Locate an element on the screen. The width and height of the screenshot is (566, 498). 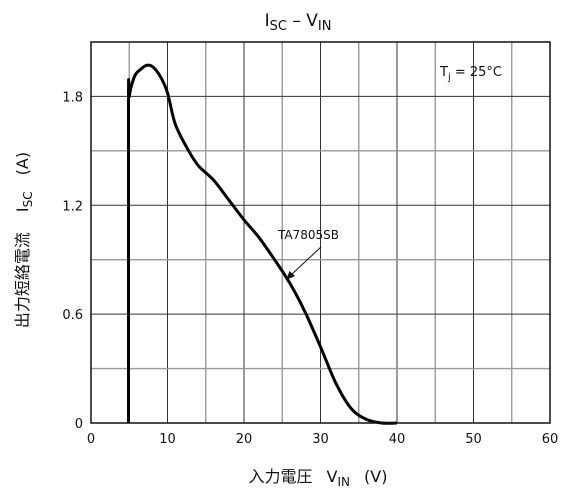
x-tick-label: 40 is located at coordinates (397, 439).